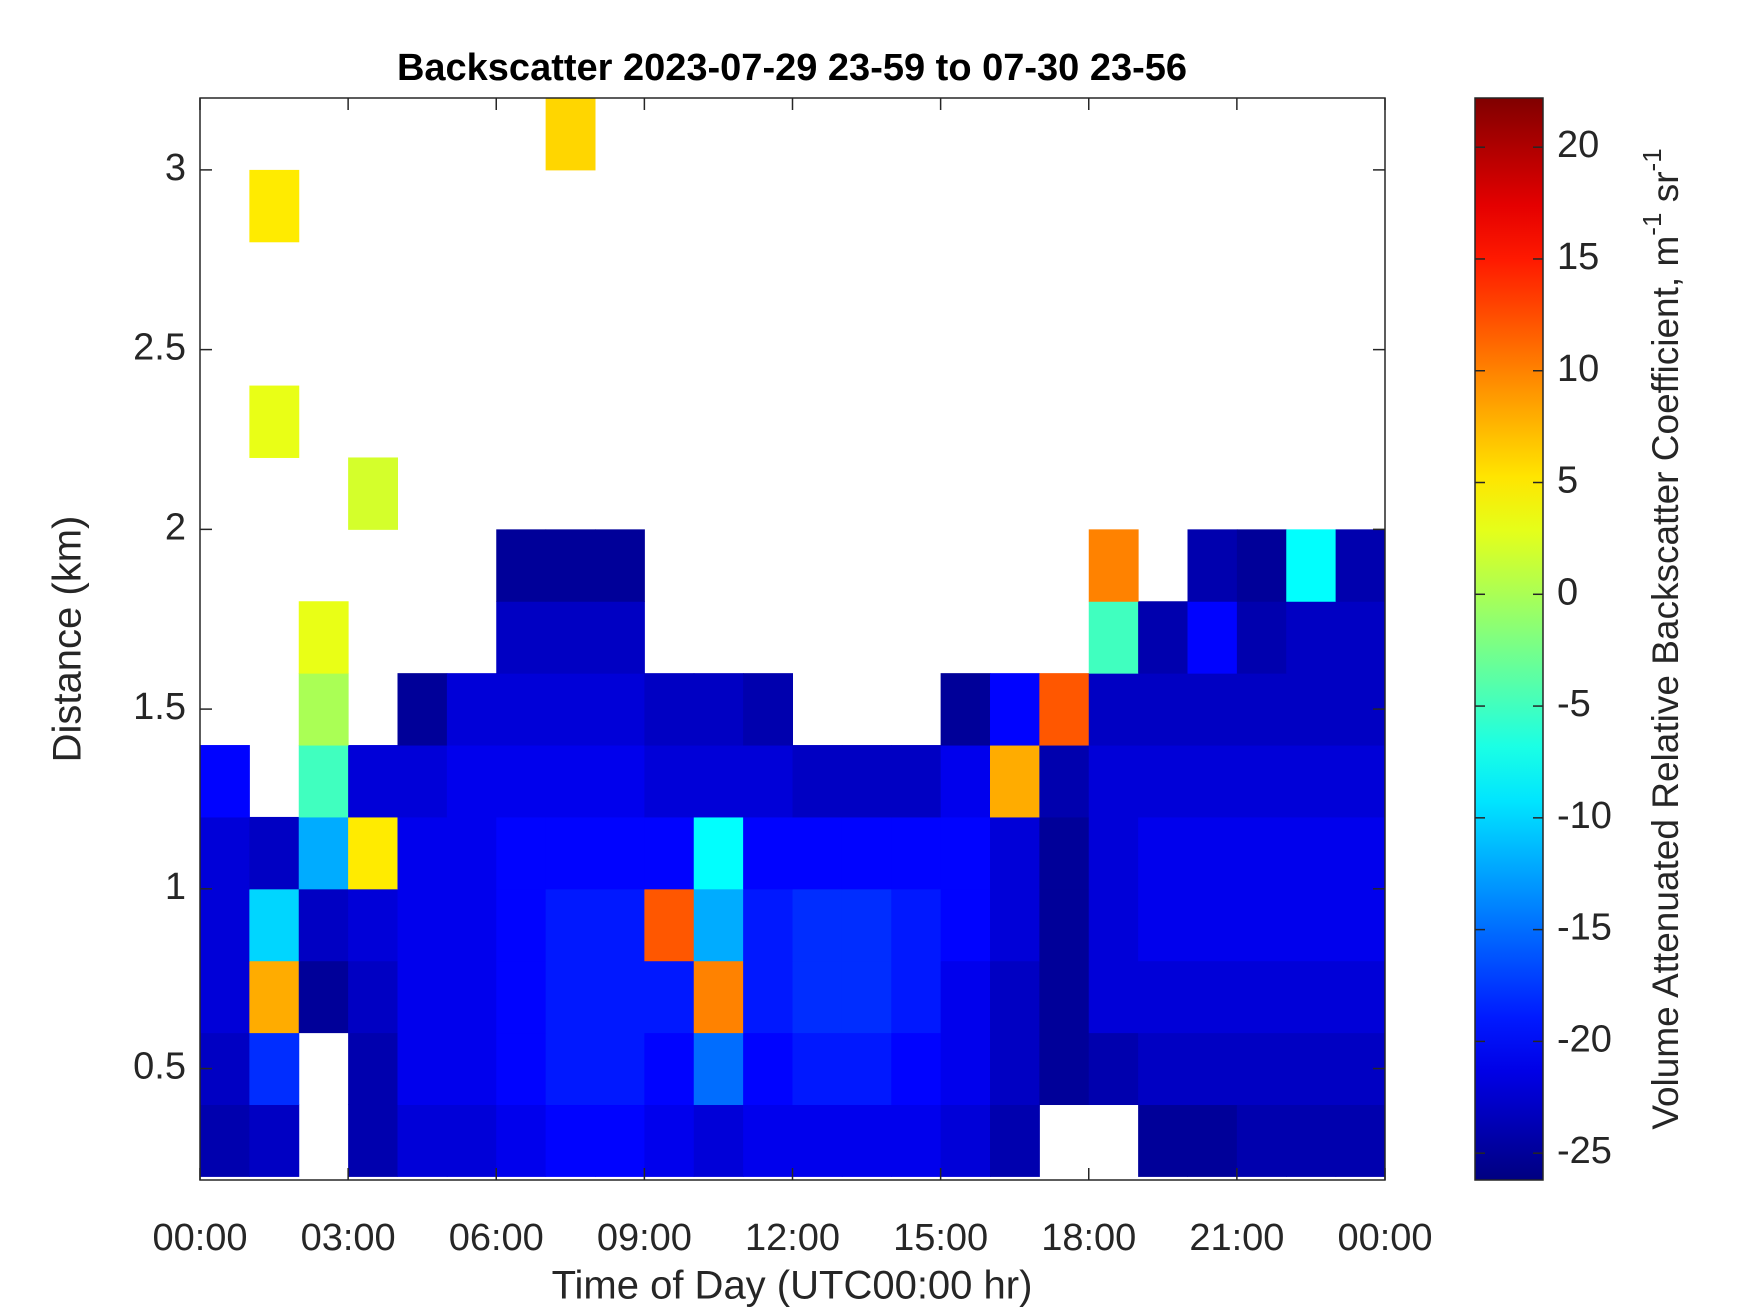  What do you see at coordinates (1509, 639) in the screenshot?
I see `colorbar-frame` at bounding box center [1509, 639].